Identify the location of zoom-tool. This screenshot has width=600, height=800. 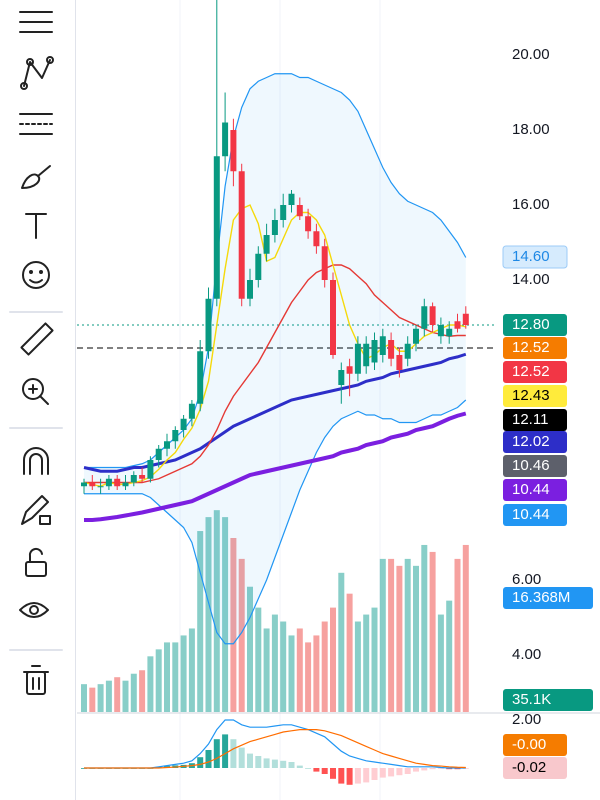
(35, 391).